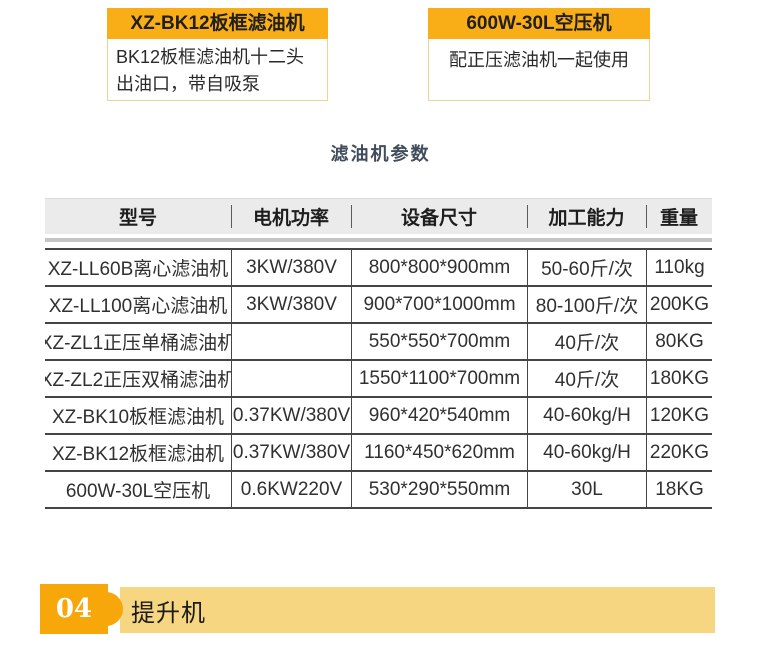 The width and height of the screenshot is (761, 651). What do you see at coordinates (291, 216) in the screenshot?
I see `column-header-motor-power: 电机功率` at bounding box center [291, 216].